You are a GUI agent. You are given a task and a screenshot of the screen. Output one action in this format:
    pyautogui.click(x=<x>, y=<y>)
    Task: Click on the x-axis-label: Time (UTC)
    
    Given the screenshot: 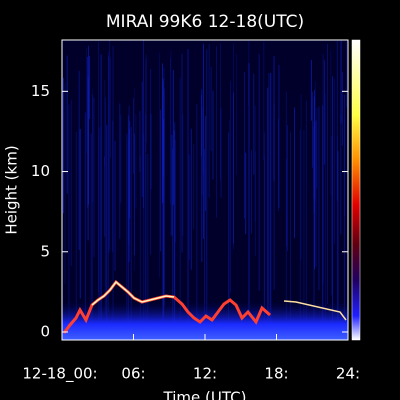 What is the action you would take?
    pyautogui.click(x=205, y=394)
    